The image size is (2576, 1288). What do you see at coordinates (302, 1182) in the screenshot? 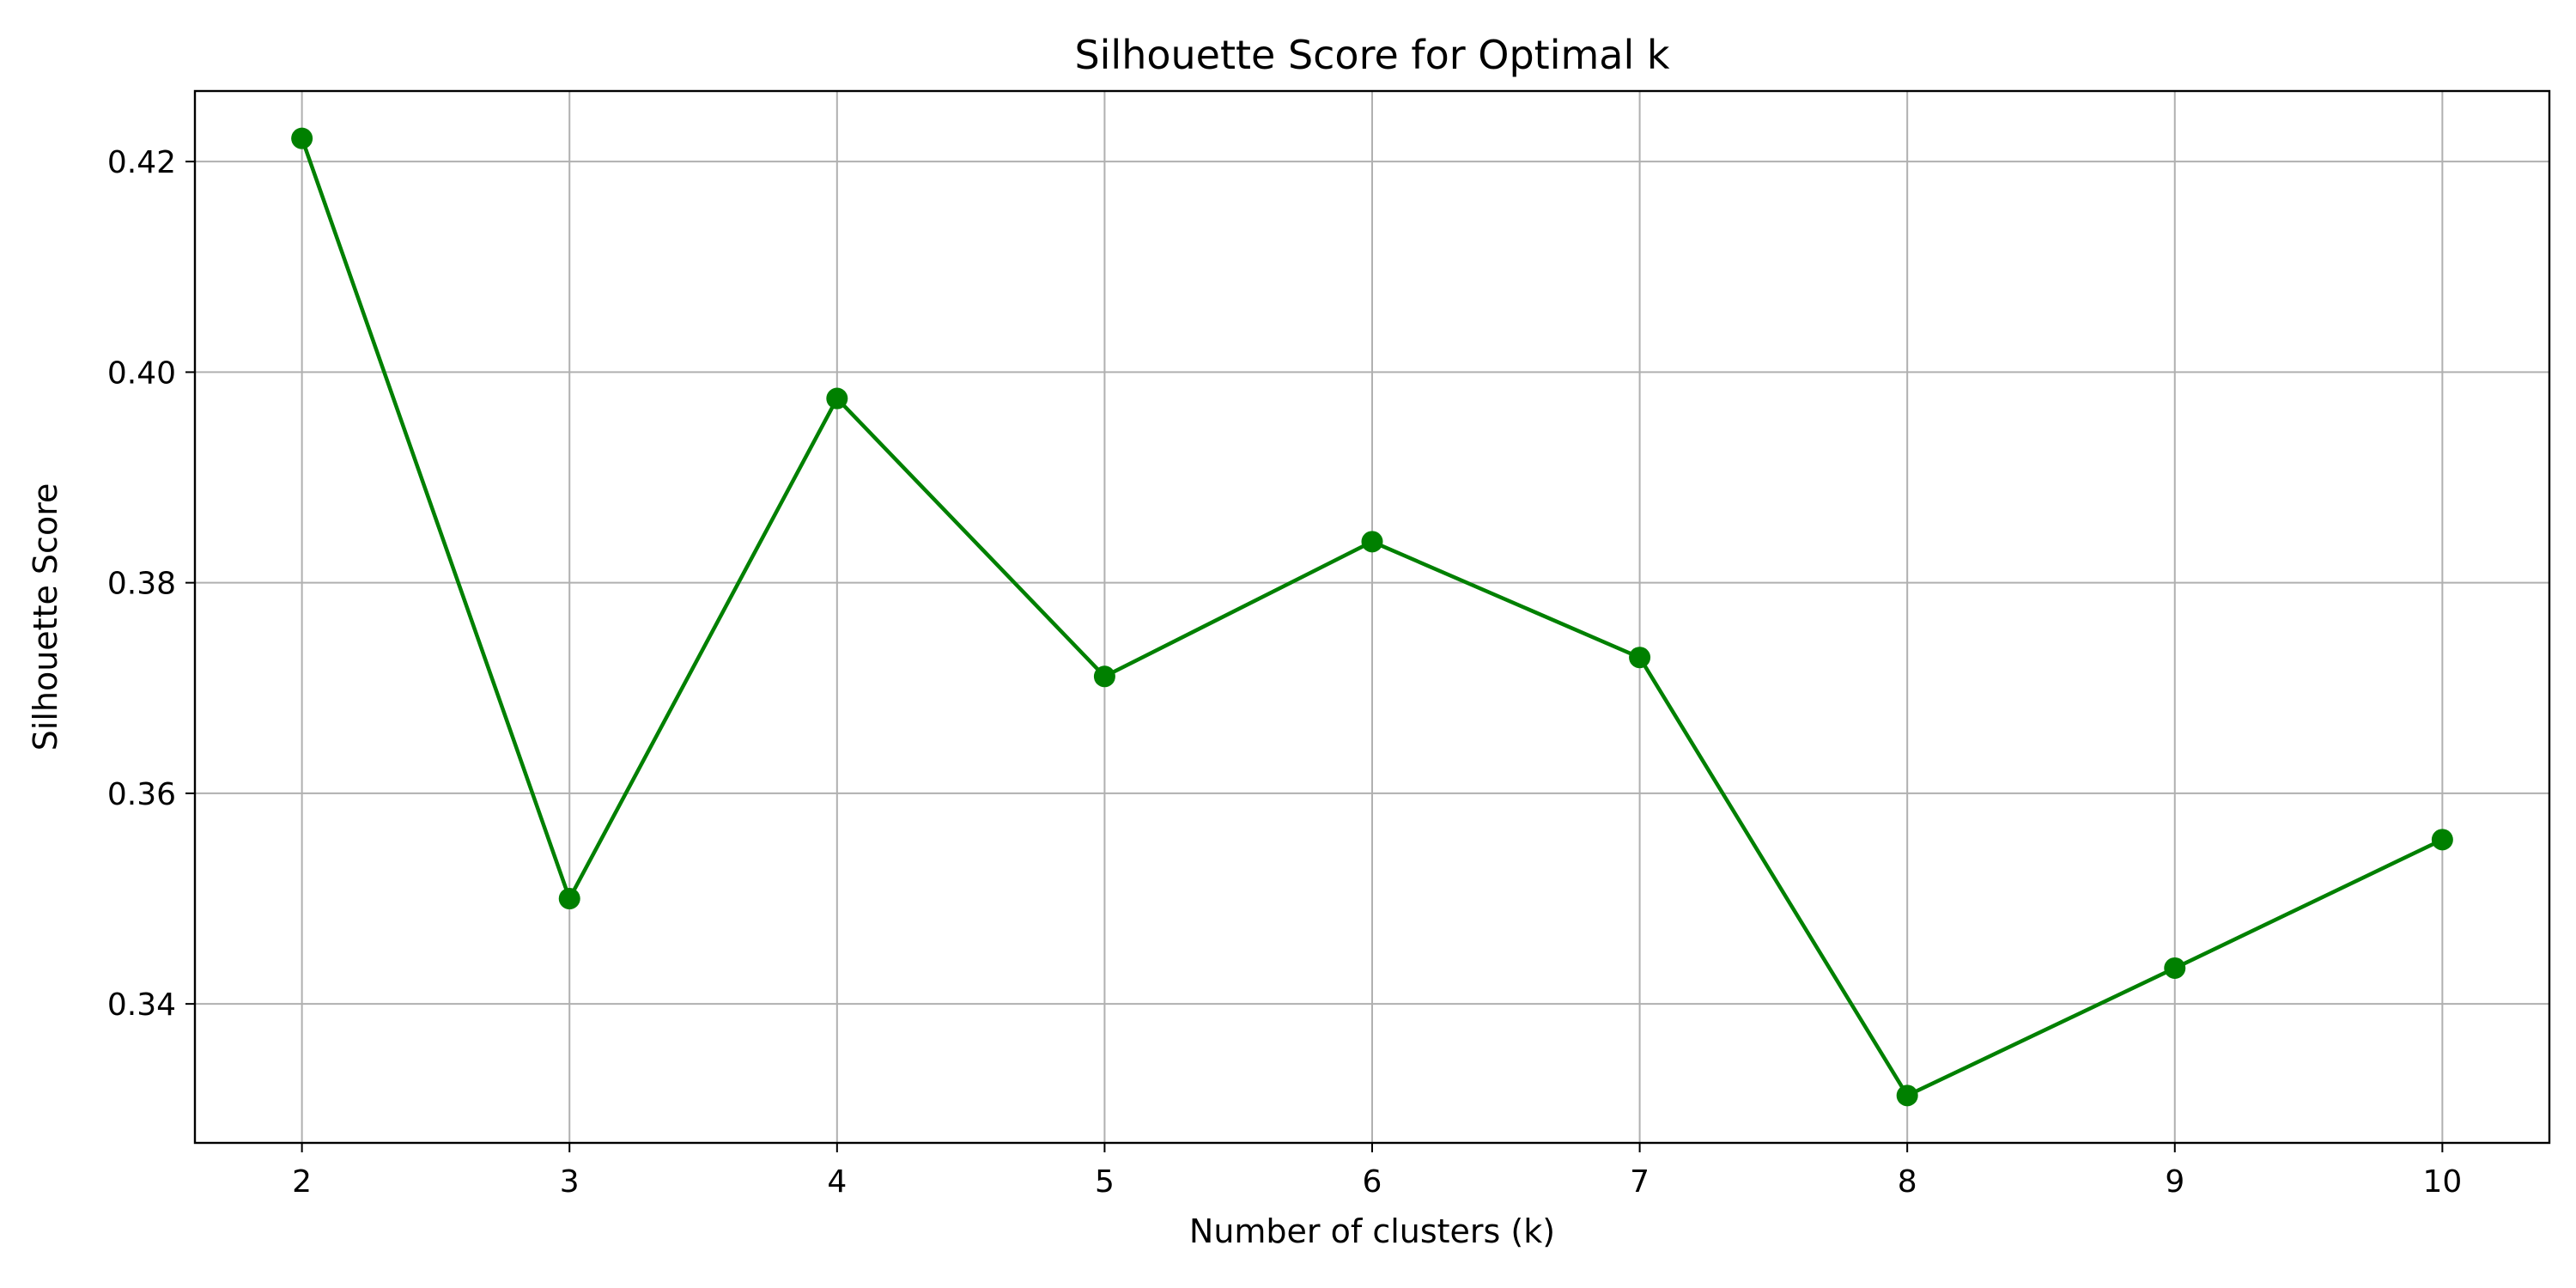
I see `x-tick-label: 2` at bounding box center [302, 1182].